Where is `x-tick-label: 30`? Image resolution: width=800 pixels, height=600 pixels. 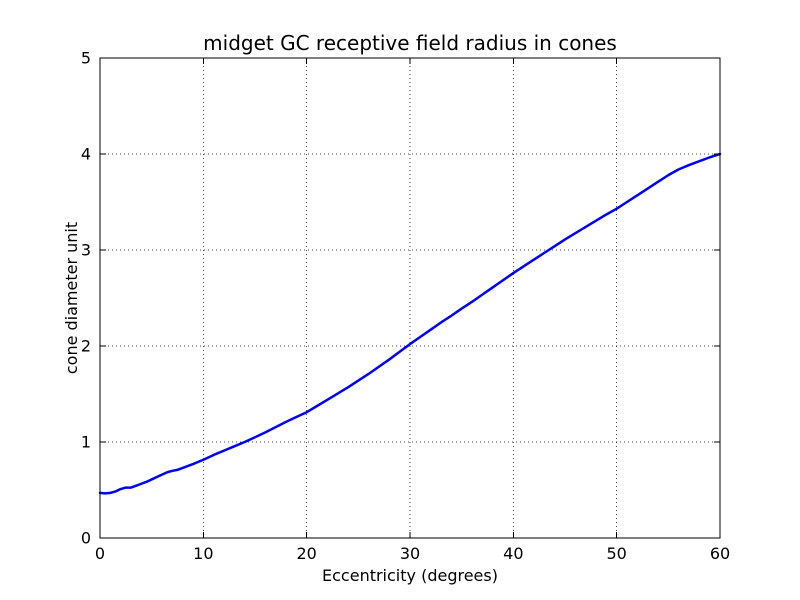
x-tick-label: 30 is located at coordinates (410, 553).